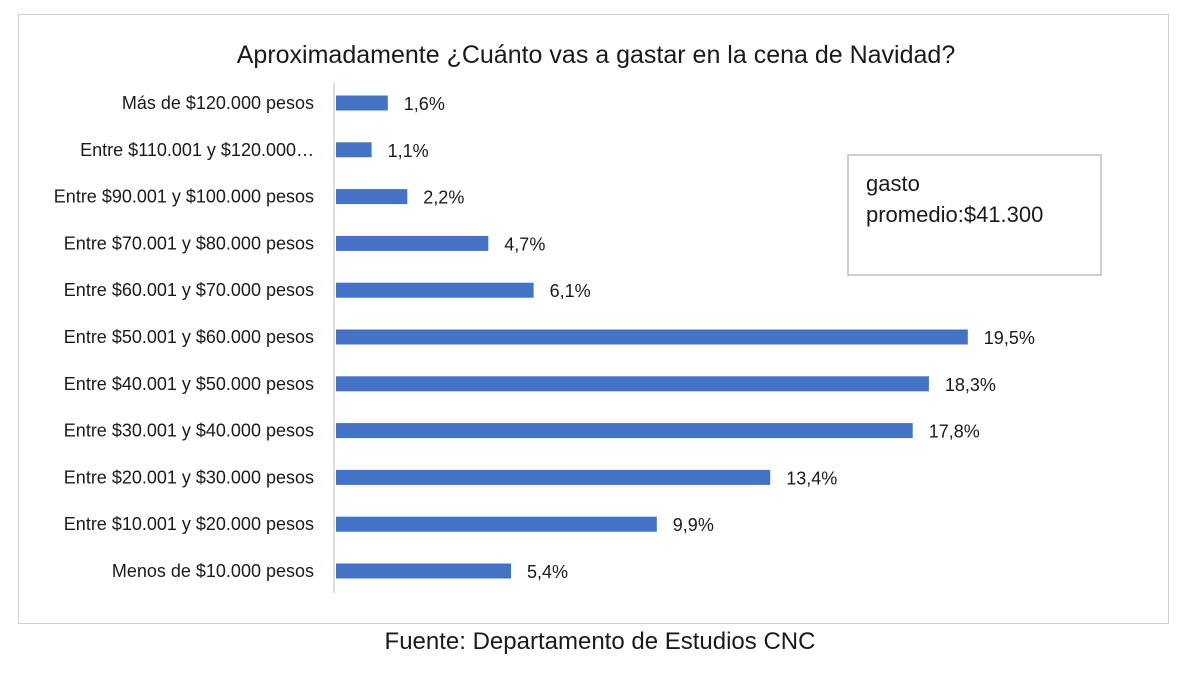 The image size is (1200, 685). What do you see at coordinates (189, 384) in the screenshot?
I see `category-label-6: Entre $40.001 y $50.000 pesos` at bounding box center [189, 384].